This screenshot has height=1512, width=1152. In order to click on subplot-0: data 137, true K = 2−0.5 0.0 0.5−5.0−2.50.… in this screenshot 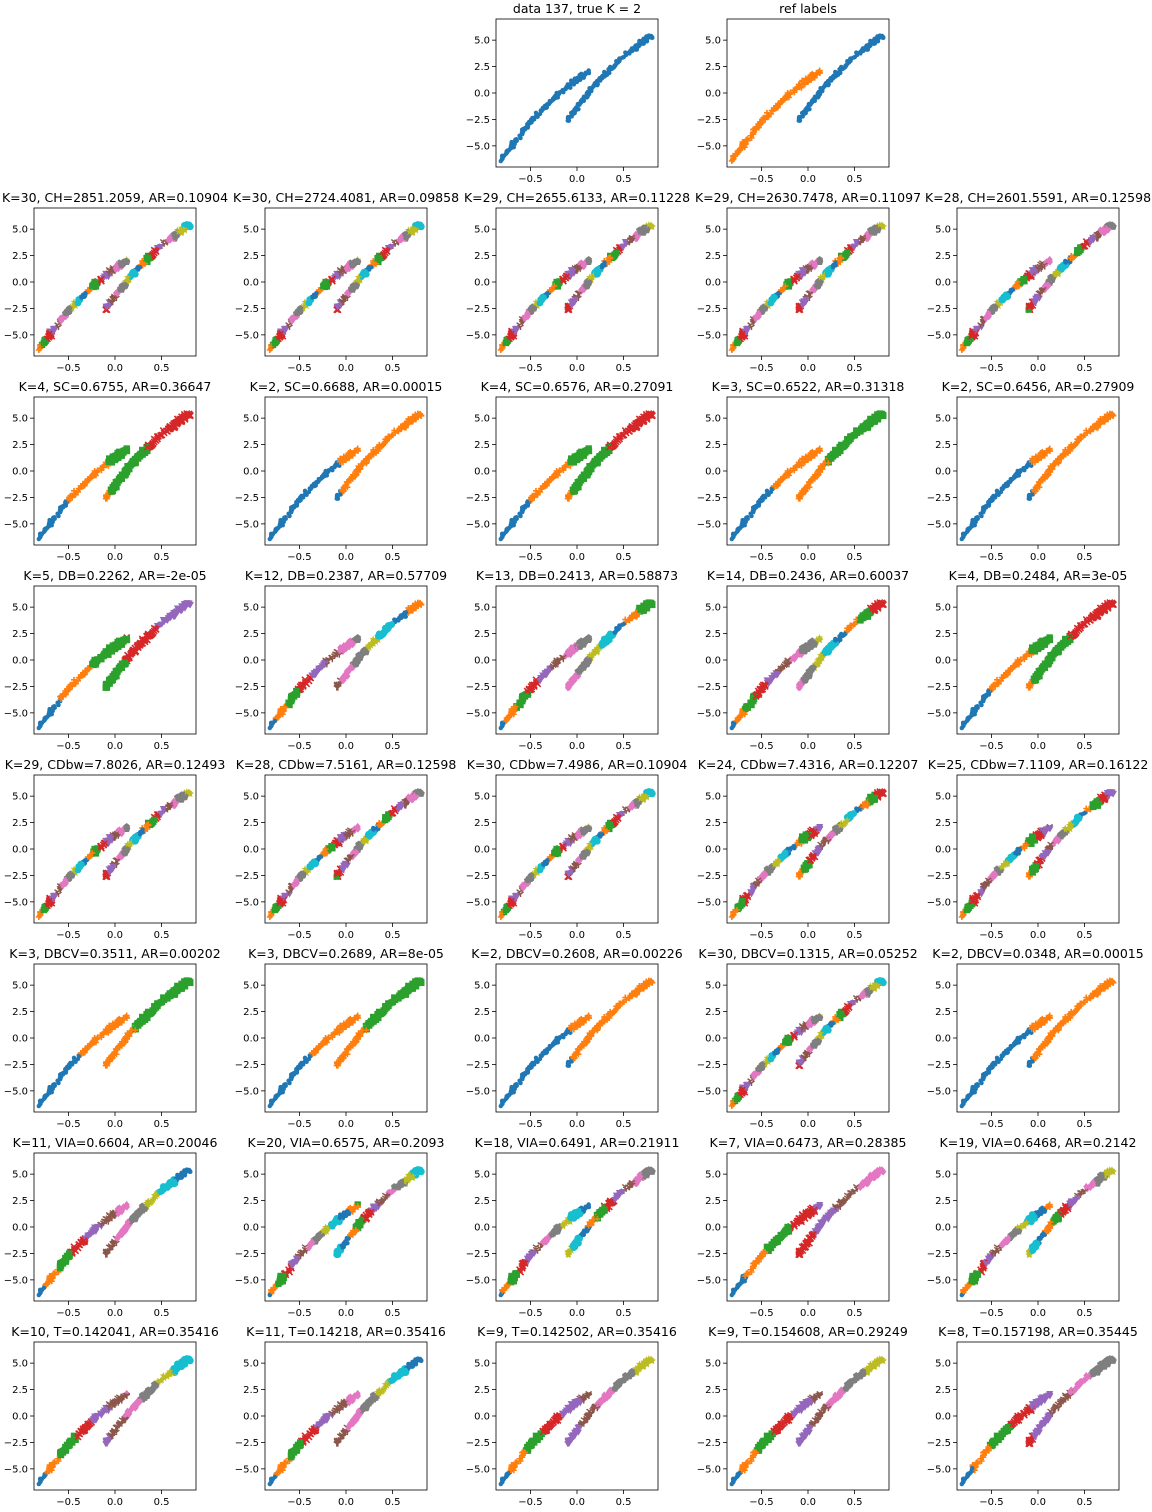, I will do `click(562, 93)`.